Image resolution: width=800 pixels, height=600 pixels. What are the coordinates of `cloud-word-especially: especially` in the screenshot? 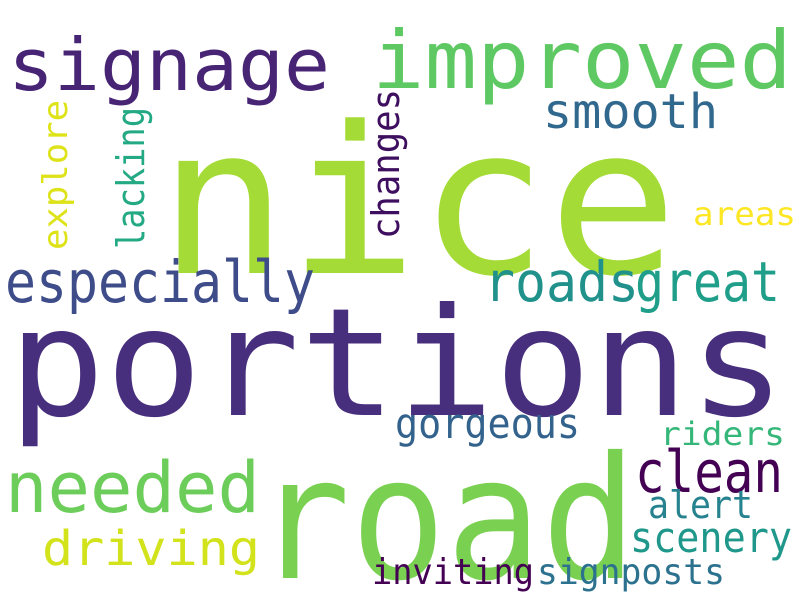 It's located at (160, 282).